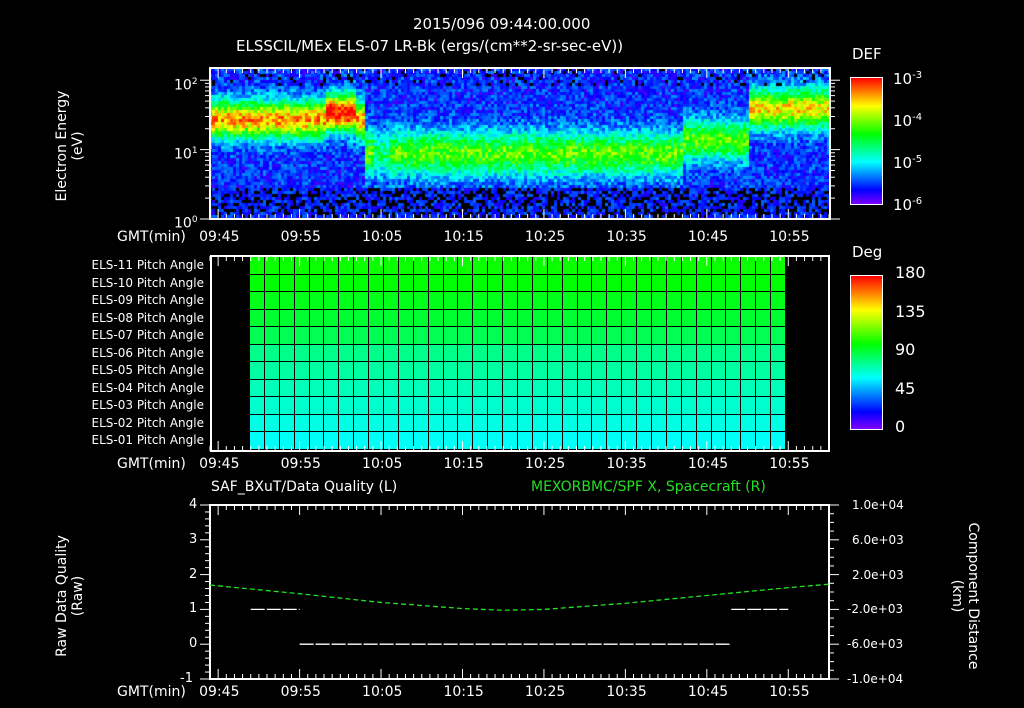 Image resolution: width=1024 pixels, height=708 pixels. I want to click on right-ytick: 2.0e+03, so click(878, 574).